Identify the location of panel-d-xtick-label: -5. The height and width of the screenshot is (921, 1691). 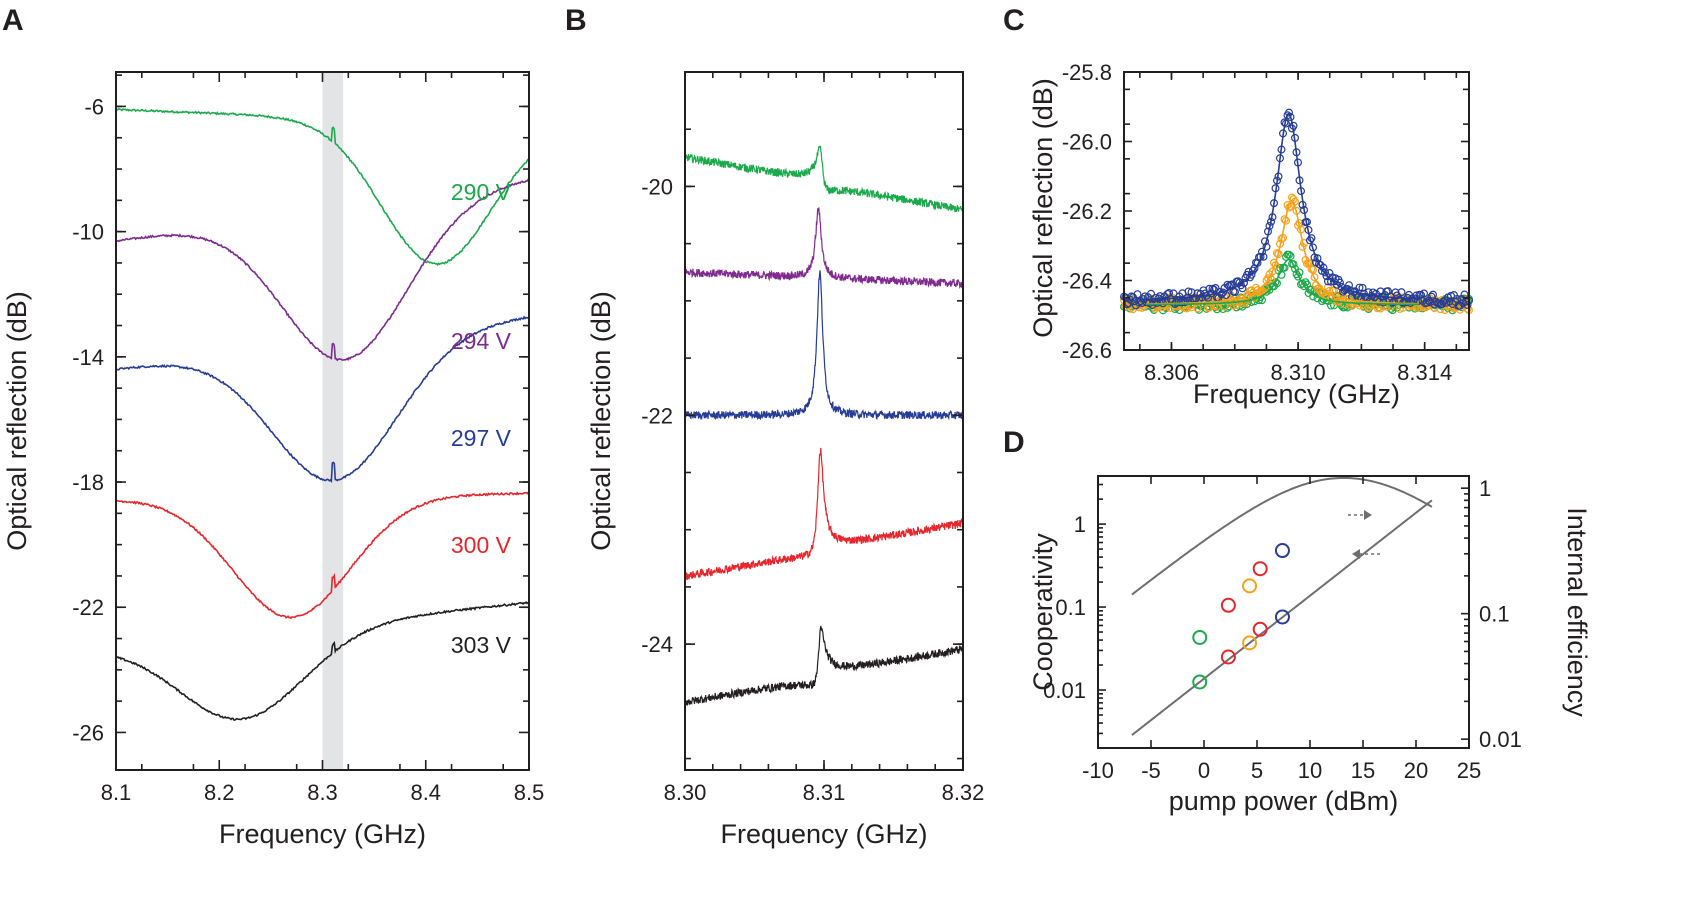
(1151, 770).